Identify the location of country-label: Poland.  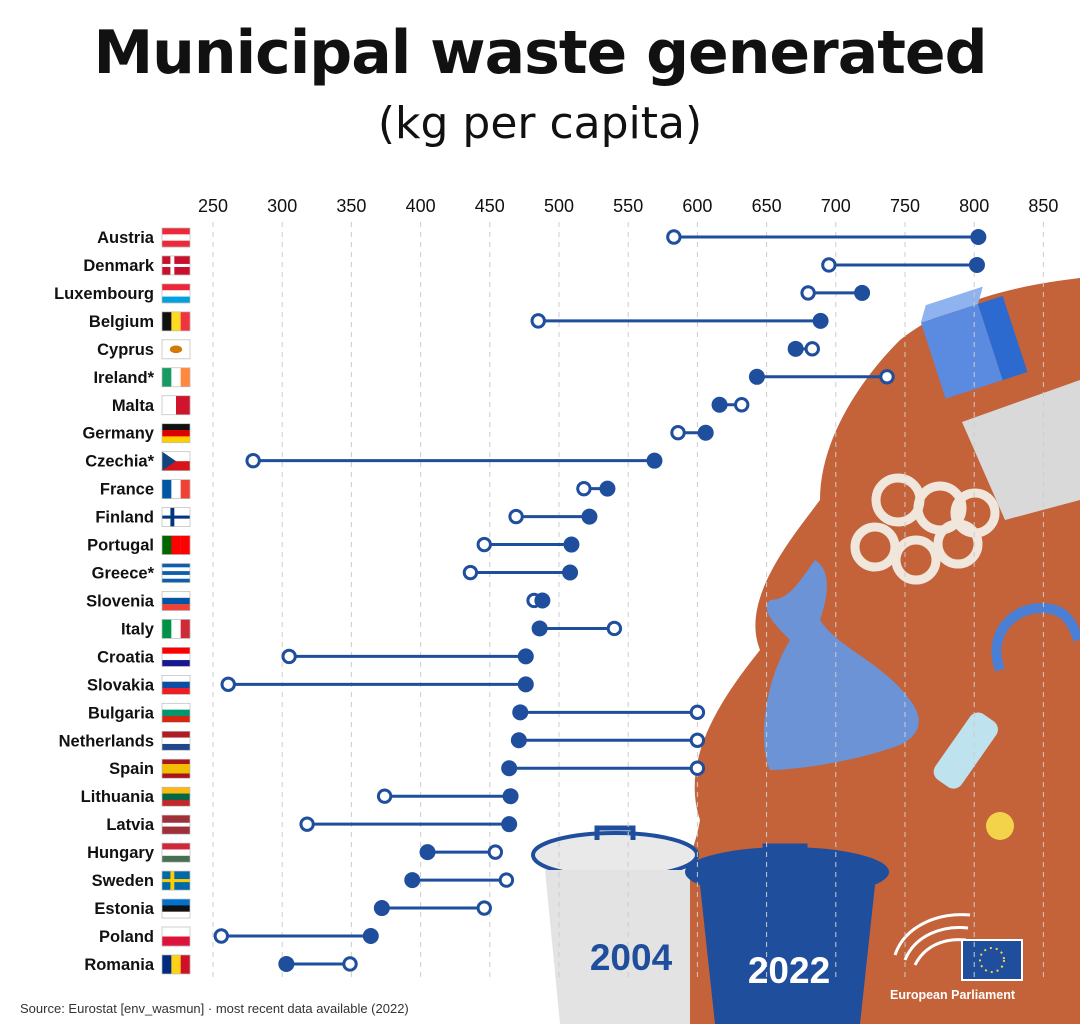
(126, 937).